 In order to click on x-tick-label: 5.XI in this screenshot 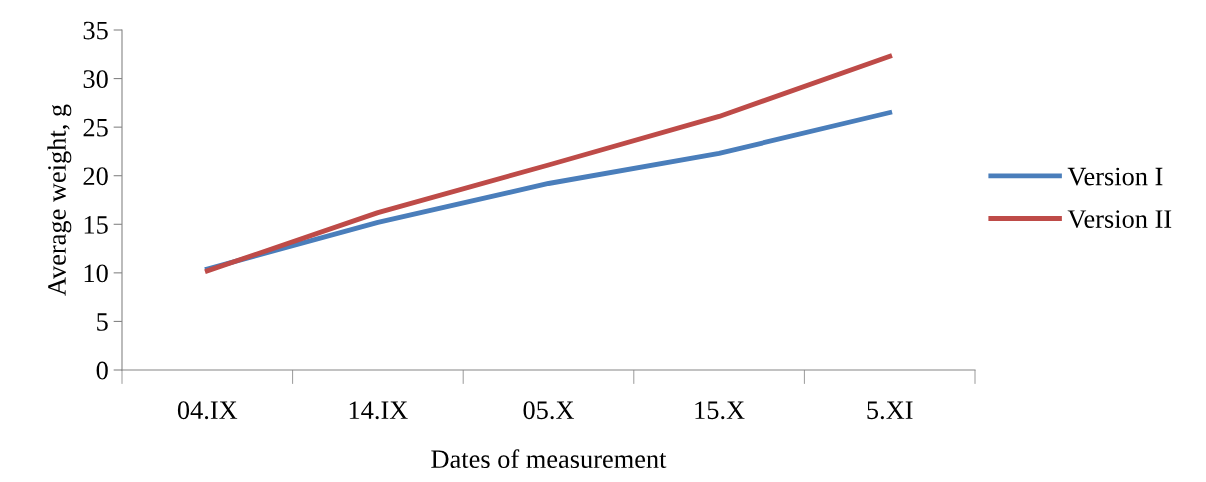, I will do `click(890, 410)`.